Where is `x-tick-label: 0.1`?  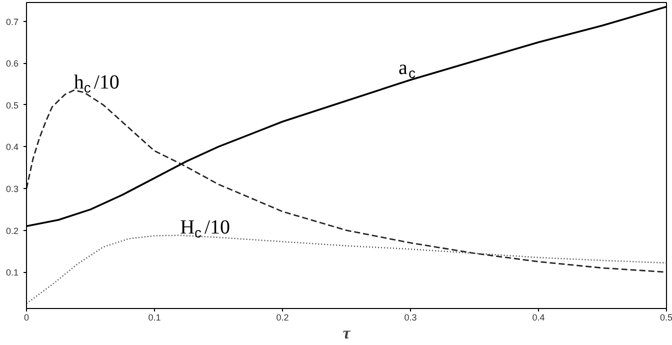 x-tick-label: 0.1 is located at coordinates (154, 317).